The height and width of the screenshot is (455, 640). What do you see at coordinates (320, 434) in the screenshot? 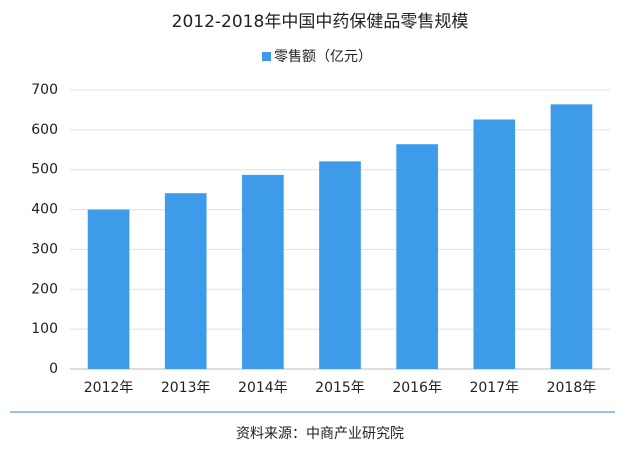
I see `source-note: 资料来源：中商产业研究院` at bounding box center [320, 434].